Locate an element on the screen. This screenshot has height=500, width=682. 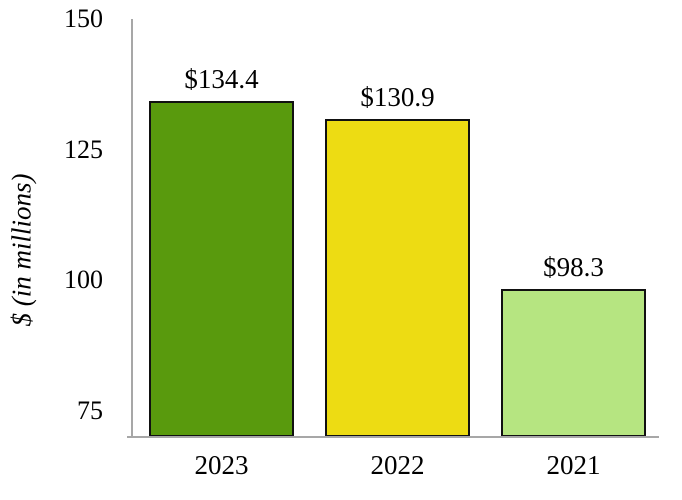
bar-value-label: $134.4 is located at coordinates (221, 78).